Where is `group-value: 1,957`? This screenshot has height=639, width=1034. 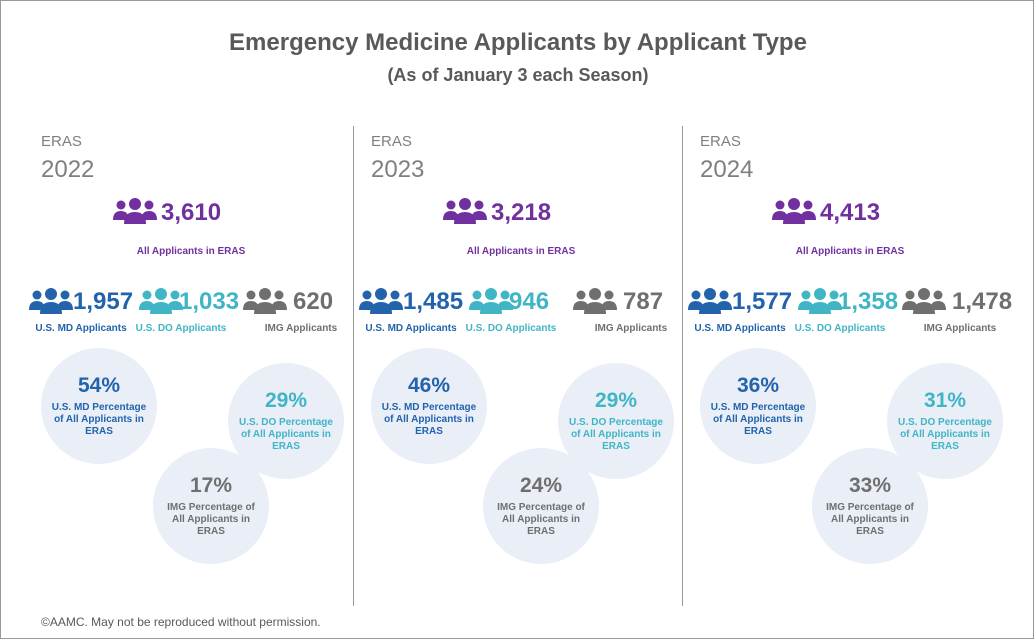
group-value: 1,957 is located at coordinates (103, 301).